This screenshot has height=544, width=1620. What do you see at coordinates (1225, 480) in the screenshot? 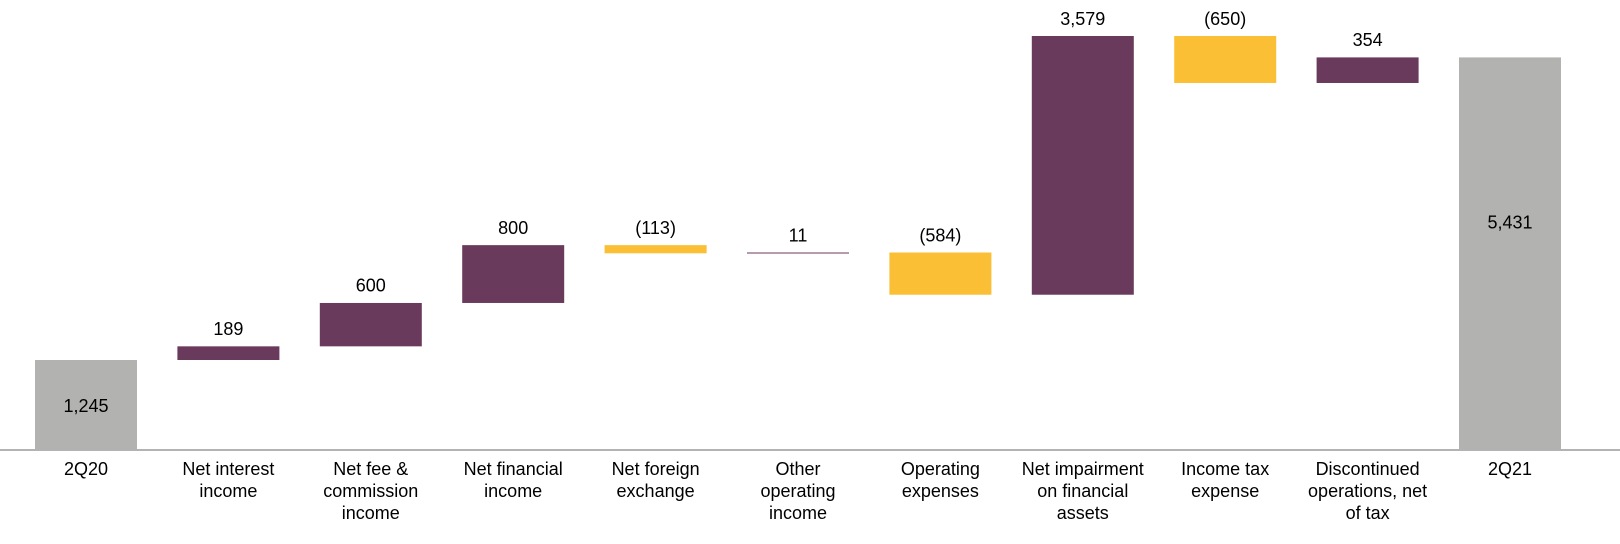
I see `x-tick-label: Income tax expense` at bounding box center [1225, 480].